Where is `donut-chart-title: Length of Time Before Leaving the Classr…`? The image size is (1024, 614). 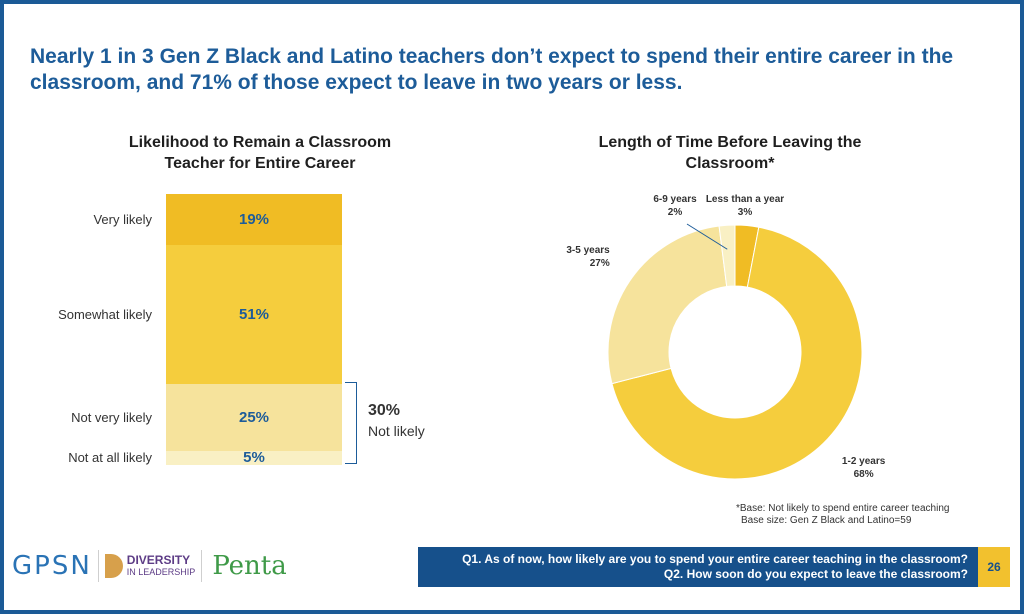
donut-chart-title: Length of Time Before Leaving the Classr… is located at coordinates (730, 153).